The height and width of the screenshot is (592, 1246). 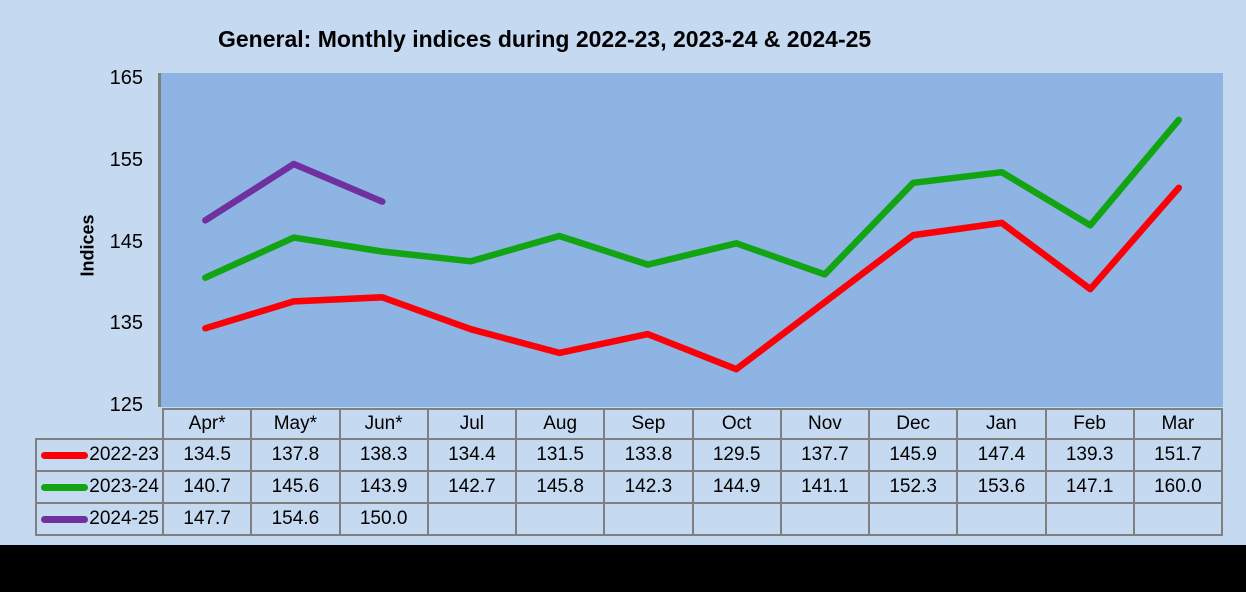 What do you see at coordinates (1178, 424) in the screenshot?
I see `month-header-cell: Mar` at bounding box center [1178, 424].